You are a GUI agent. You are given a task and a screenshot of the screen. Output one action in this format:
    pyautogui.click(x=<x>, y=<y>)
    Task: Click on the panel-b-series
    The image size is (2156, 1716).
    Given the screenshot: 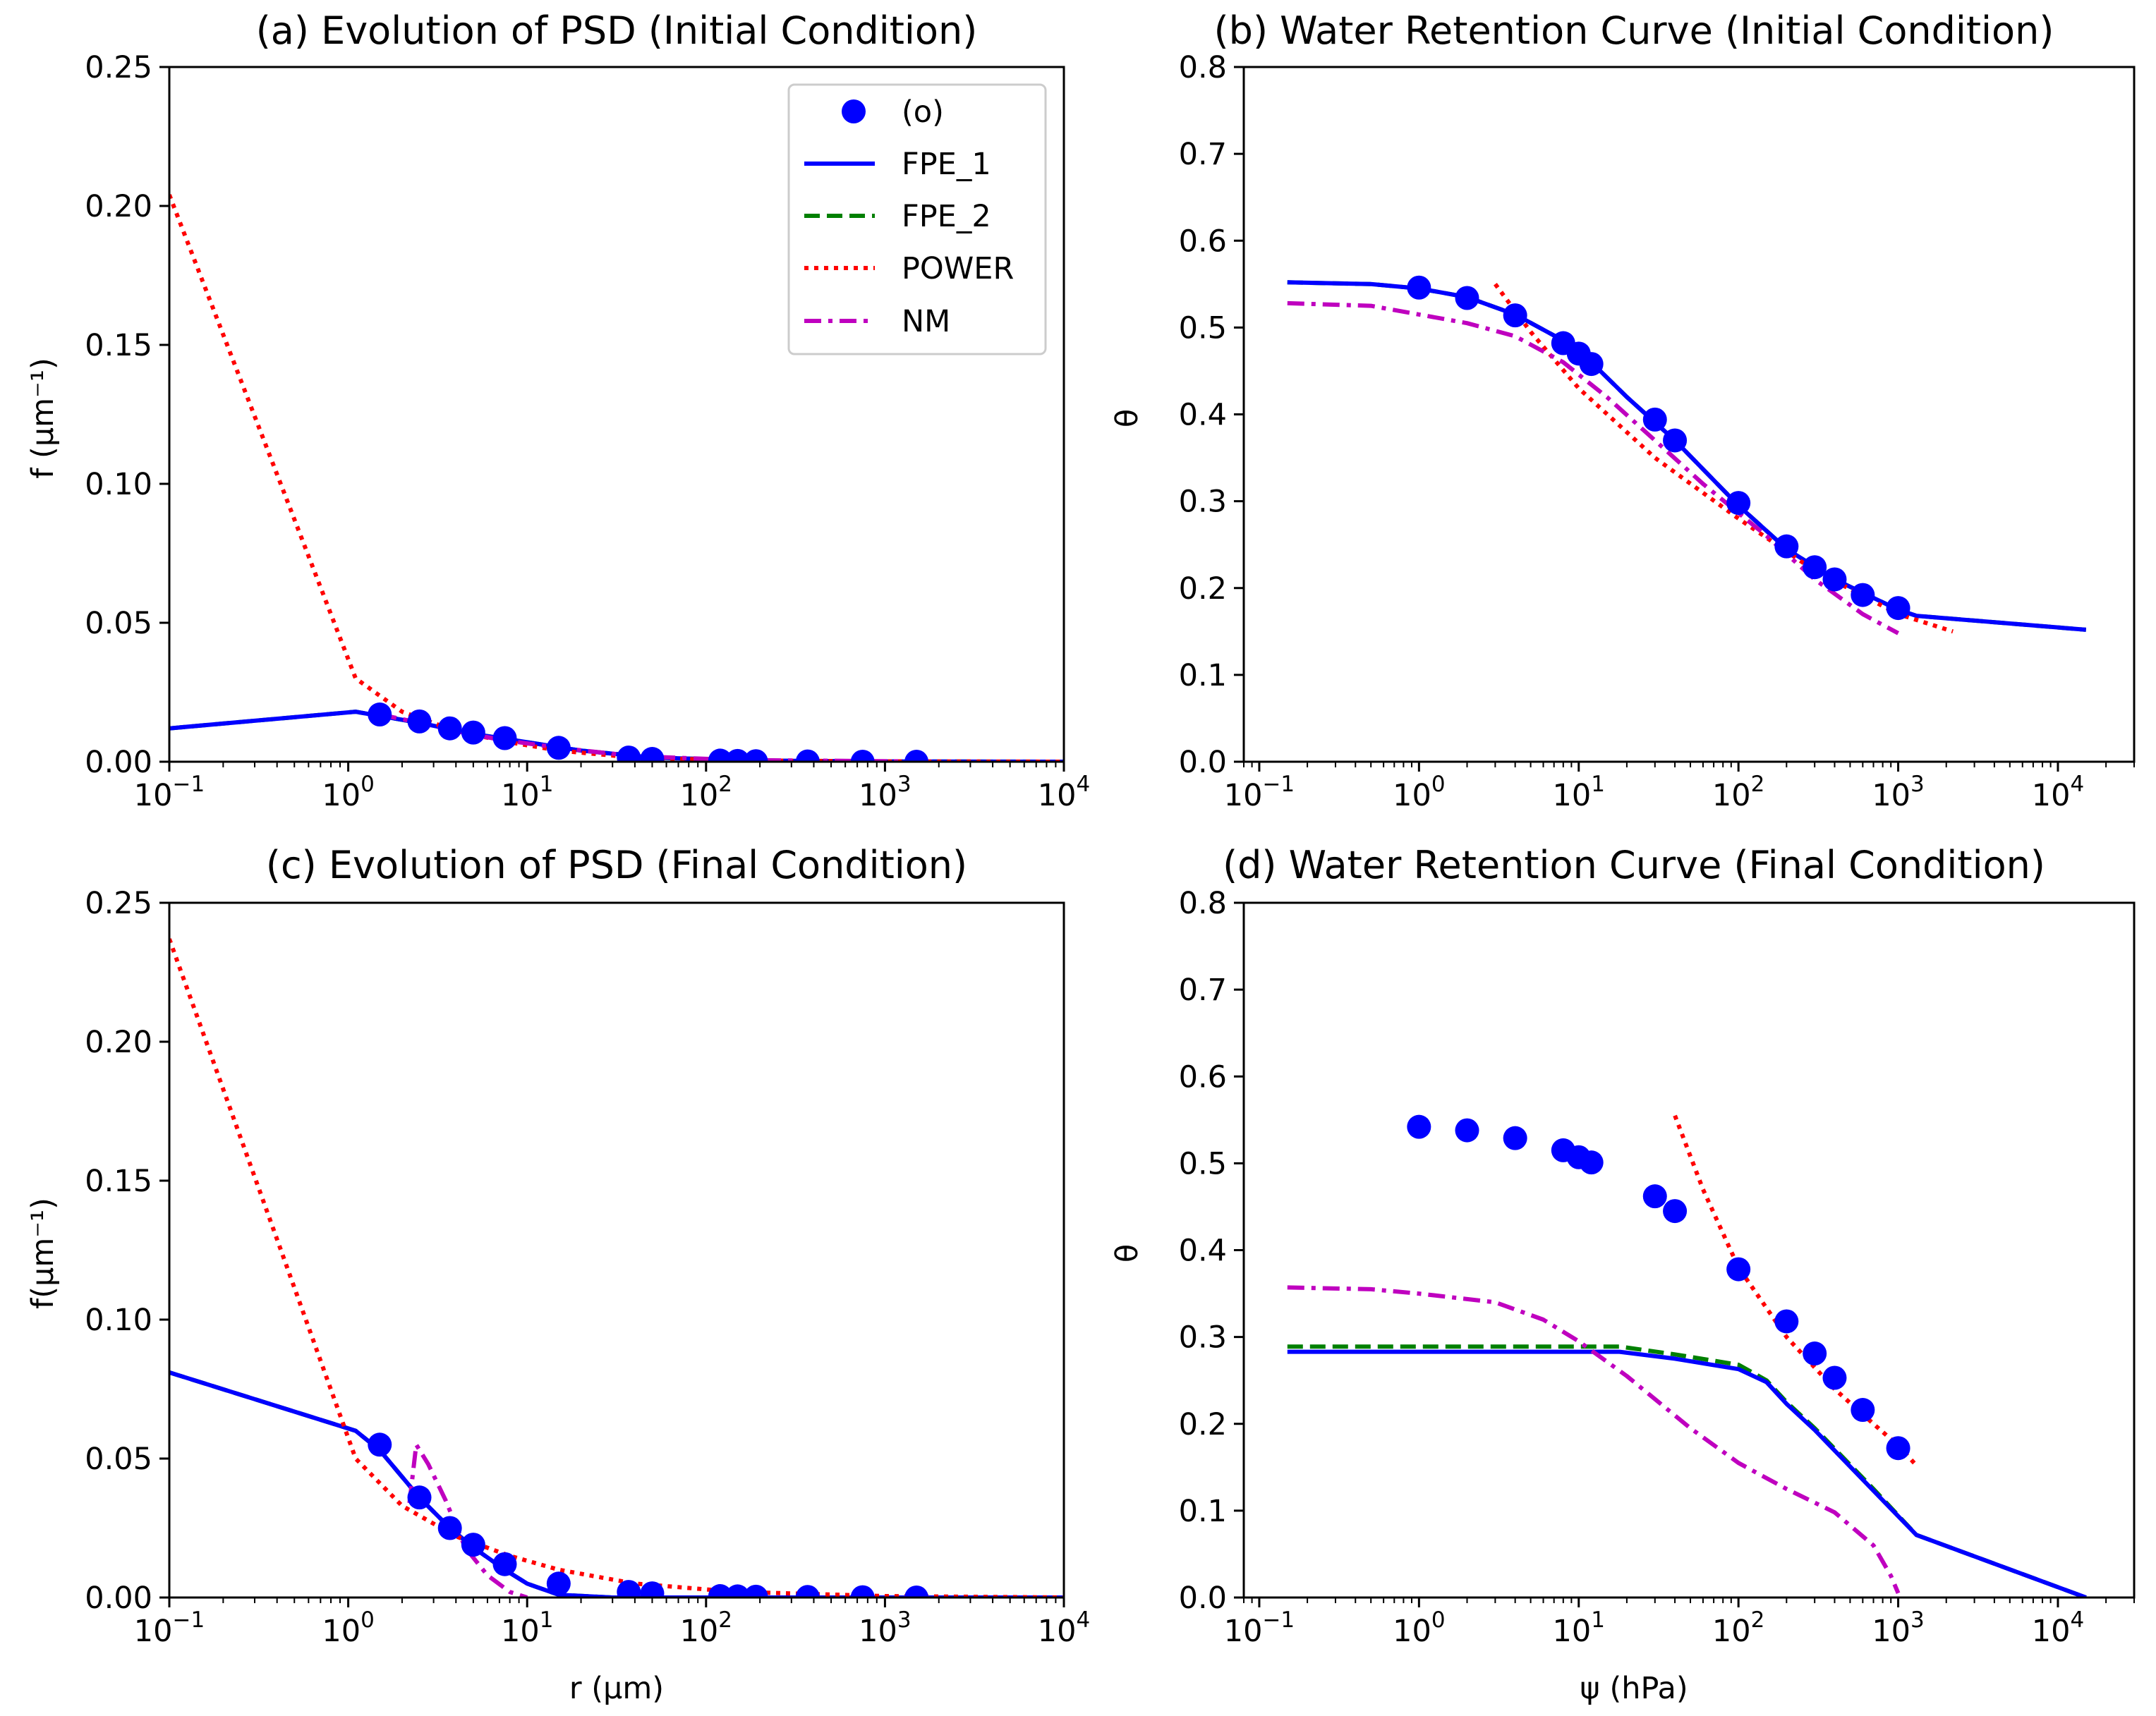 What is the action you would take?
    pyautogui.click(x=1687, y=455)
    